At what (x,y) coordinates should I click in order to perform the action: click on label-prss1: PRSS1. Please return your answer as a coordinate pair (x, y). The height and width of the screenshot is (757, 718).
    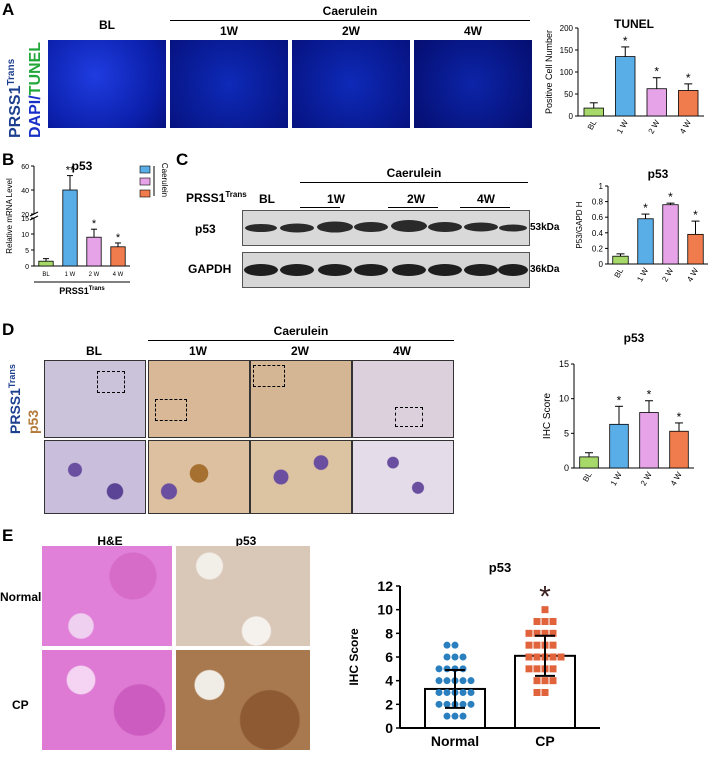
    Looking at the image, I should click on (15, 111).